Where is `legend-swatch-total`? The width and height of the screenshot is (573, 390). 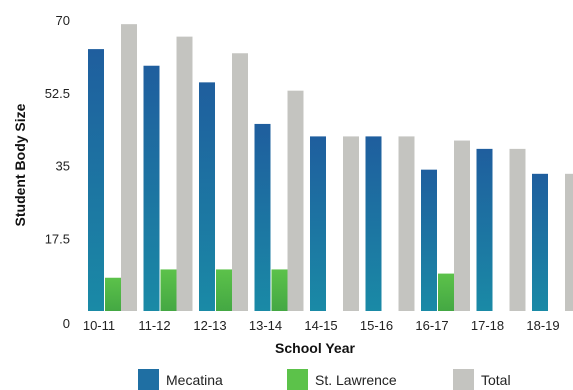
legend-swatch-total is located at coordinates (463, 379).